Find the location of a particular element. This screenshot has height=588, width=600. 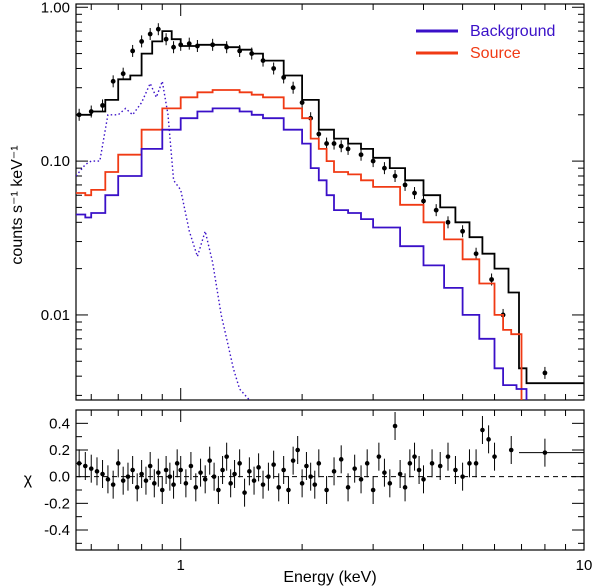

legend-background-label: Background is located at coordinates (512, 31).